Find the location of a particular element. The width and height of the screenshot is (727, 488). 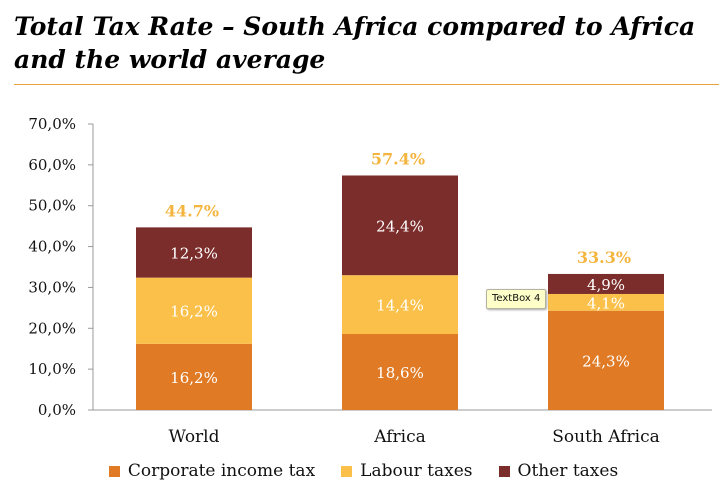

bar-total-label: 33.3% is located at coordinates (604, 257).